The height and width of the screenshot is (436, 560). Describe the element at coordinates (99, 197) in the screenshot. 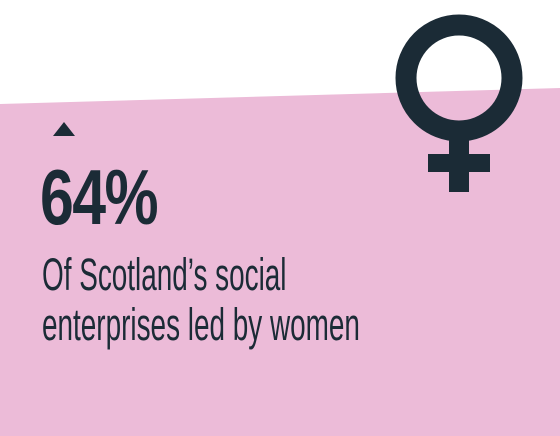

I see `stat-value: 64%` at that location.